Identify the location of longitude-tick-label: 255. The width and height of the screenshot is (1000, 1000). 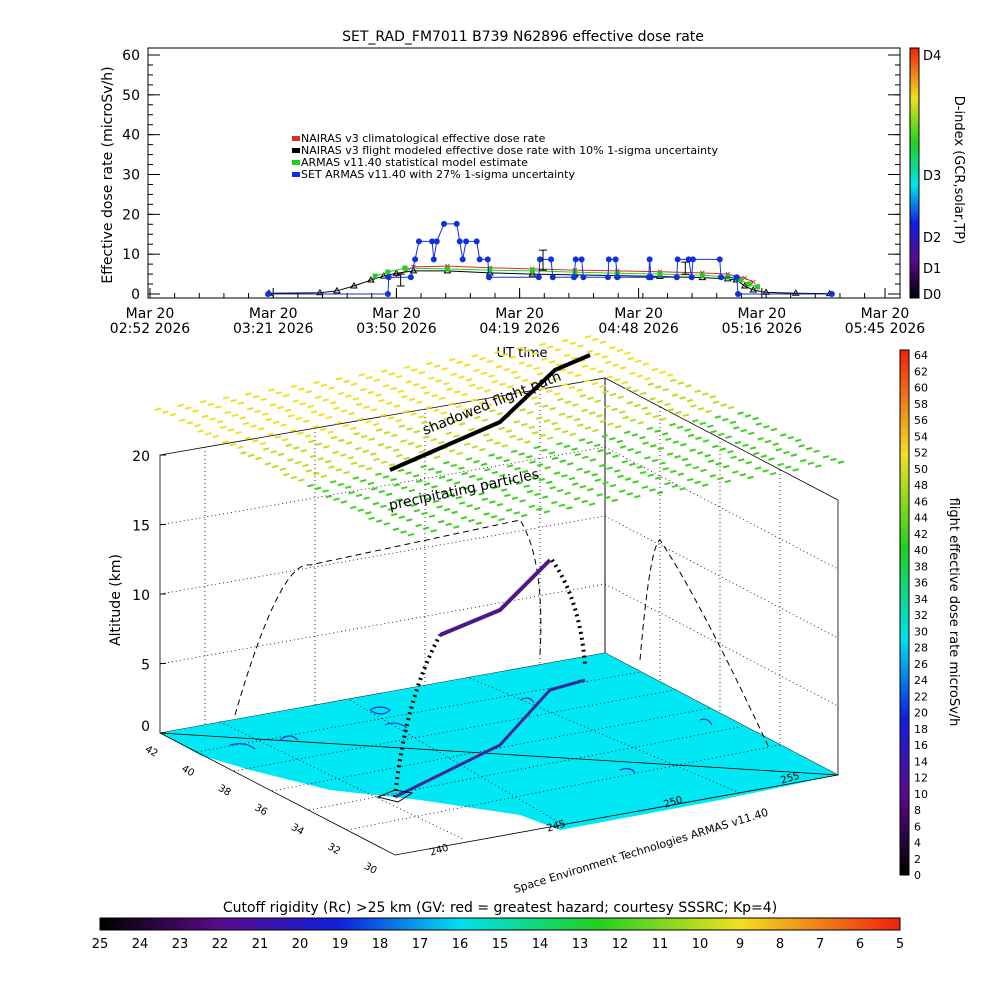
(790, 779).